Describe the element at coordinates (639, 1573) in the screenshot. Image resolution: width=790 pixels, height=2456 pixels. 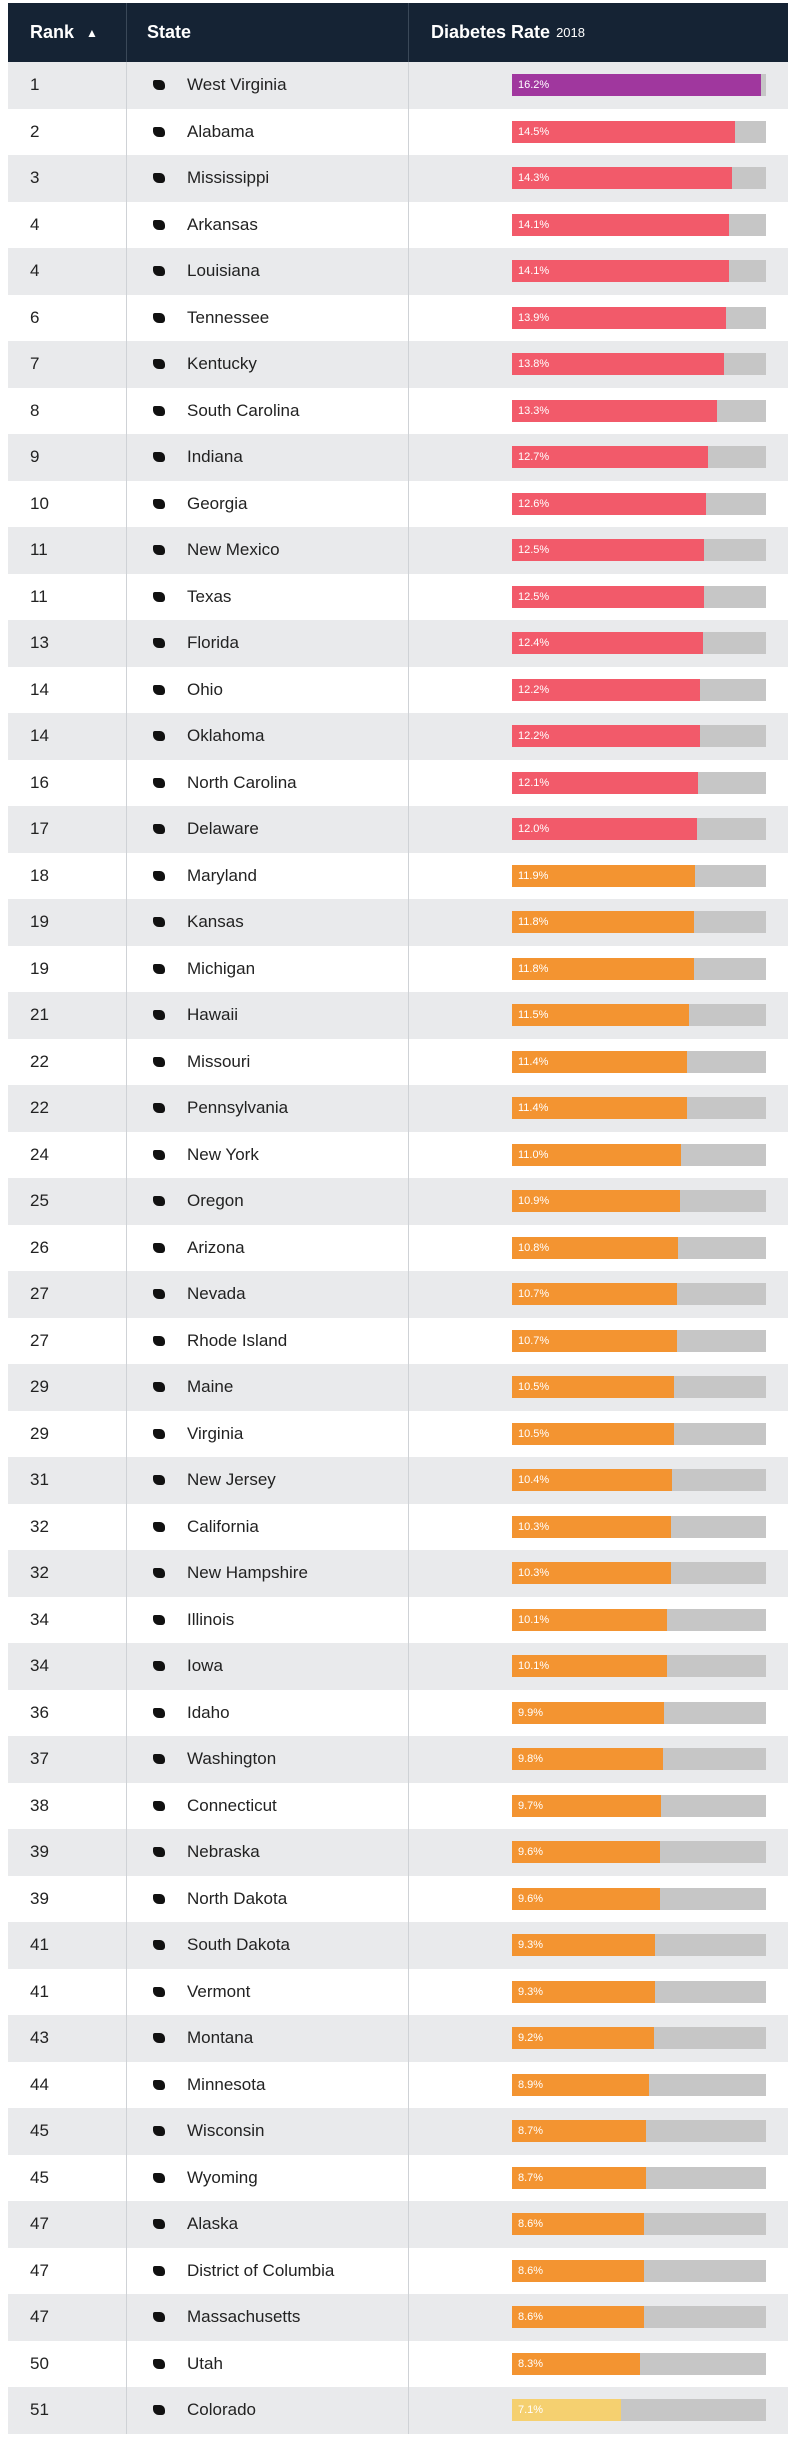
I see `rate-bar-track: 10.3%` at that location.